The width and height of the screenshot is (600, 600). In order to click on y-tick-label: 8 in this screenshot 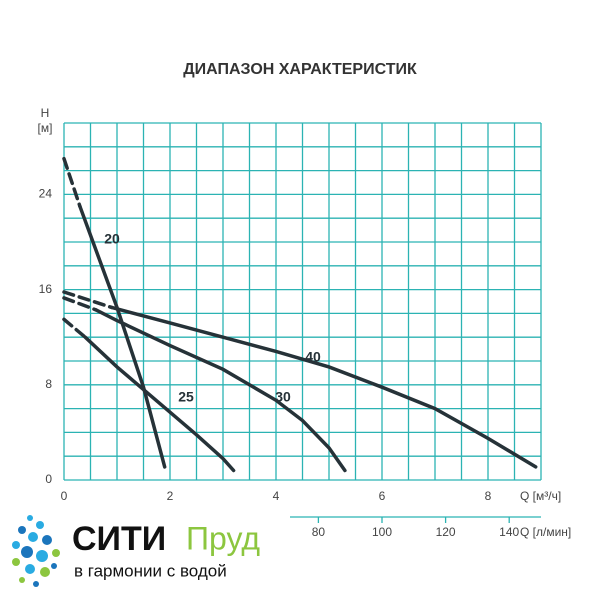, I will do `click(48, 384)`.